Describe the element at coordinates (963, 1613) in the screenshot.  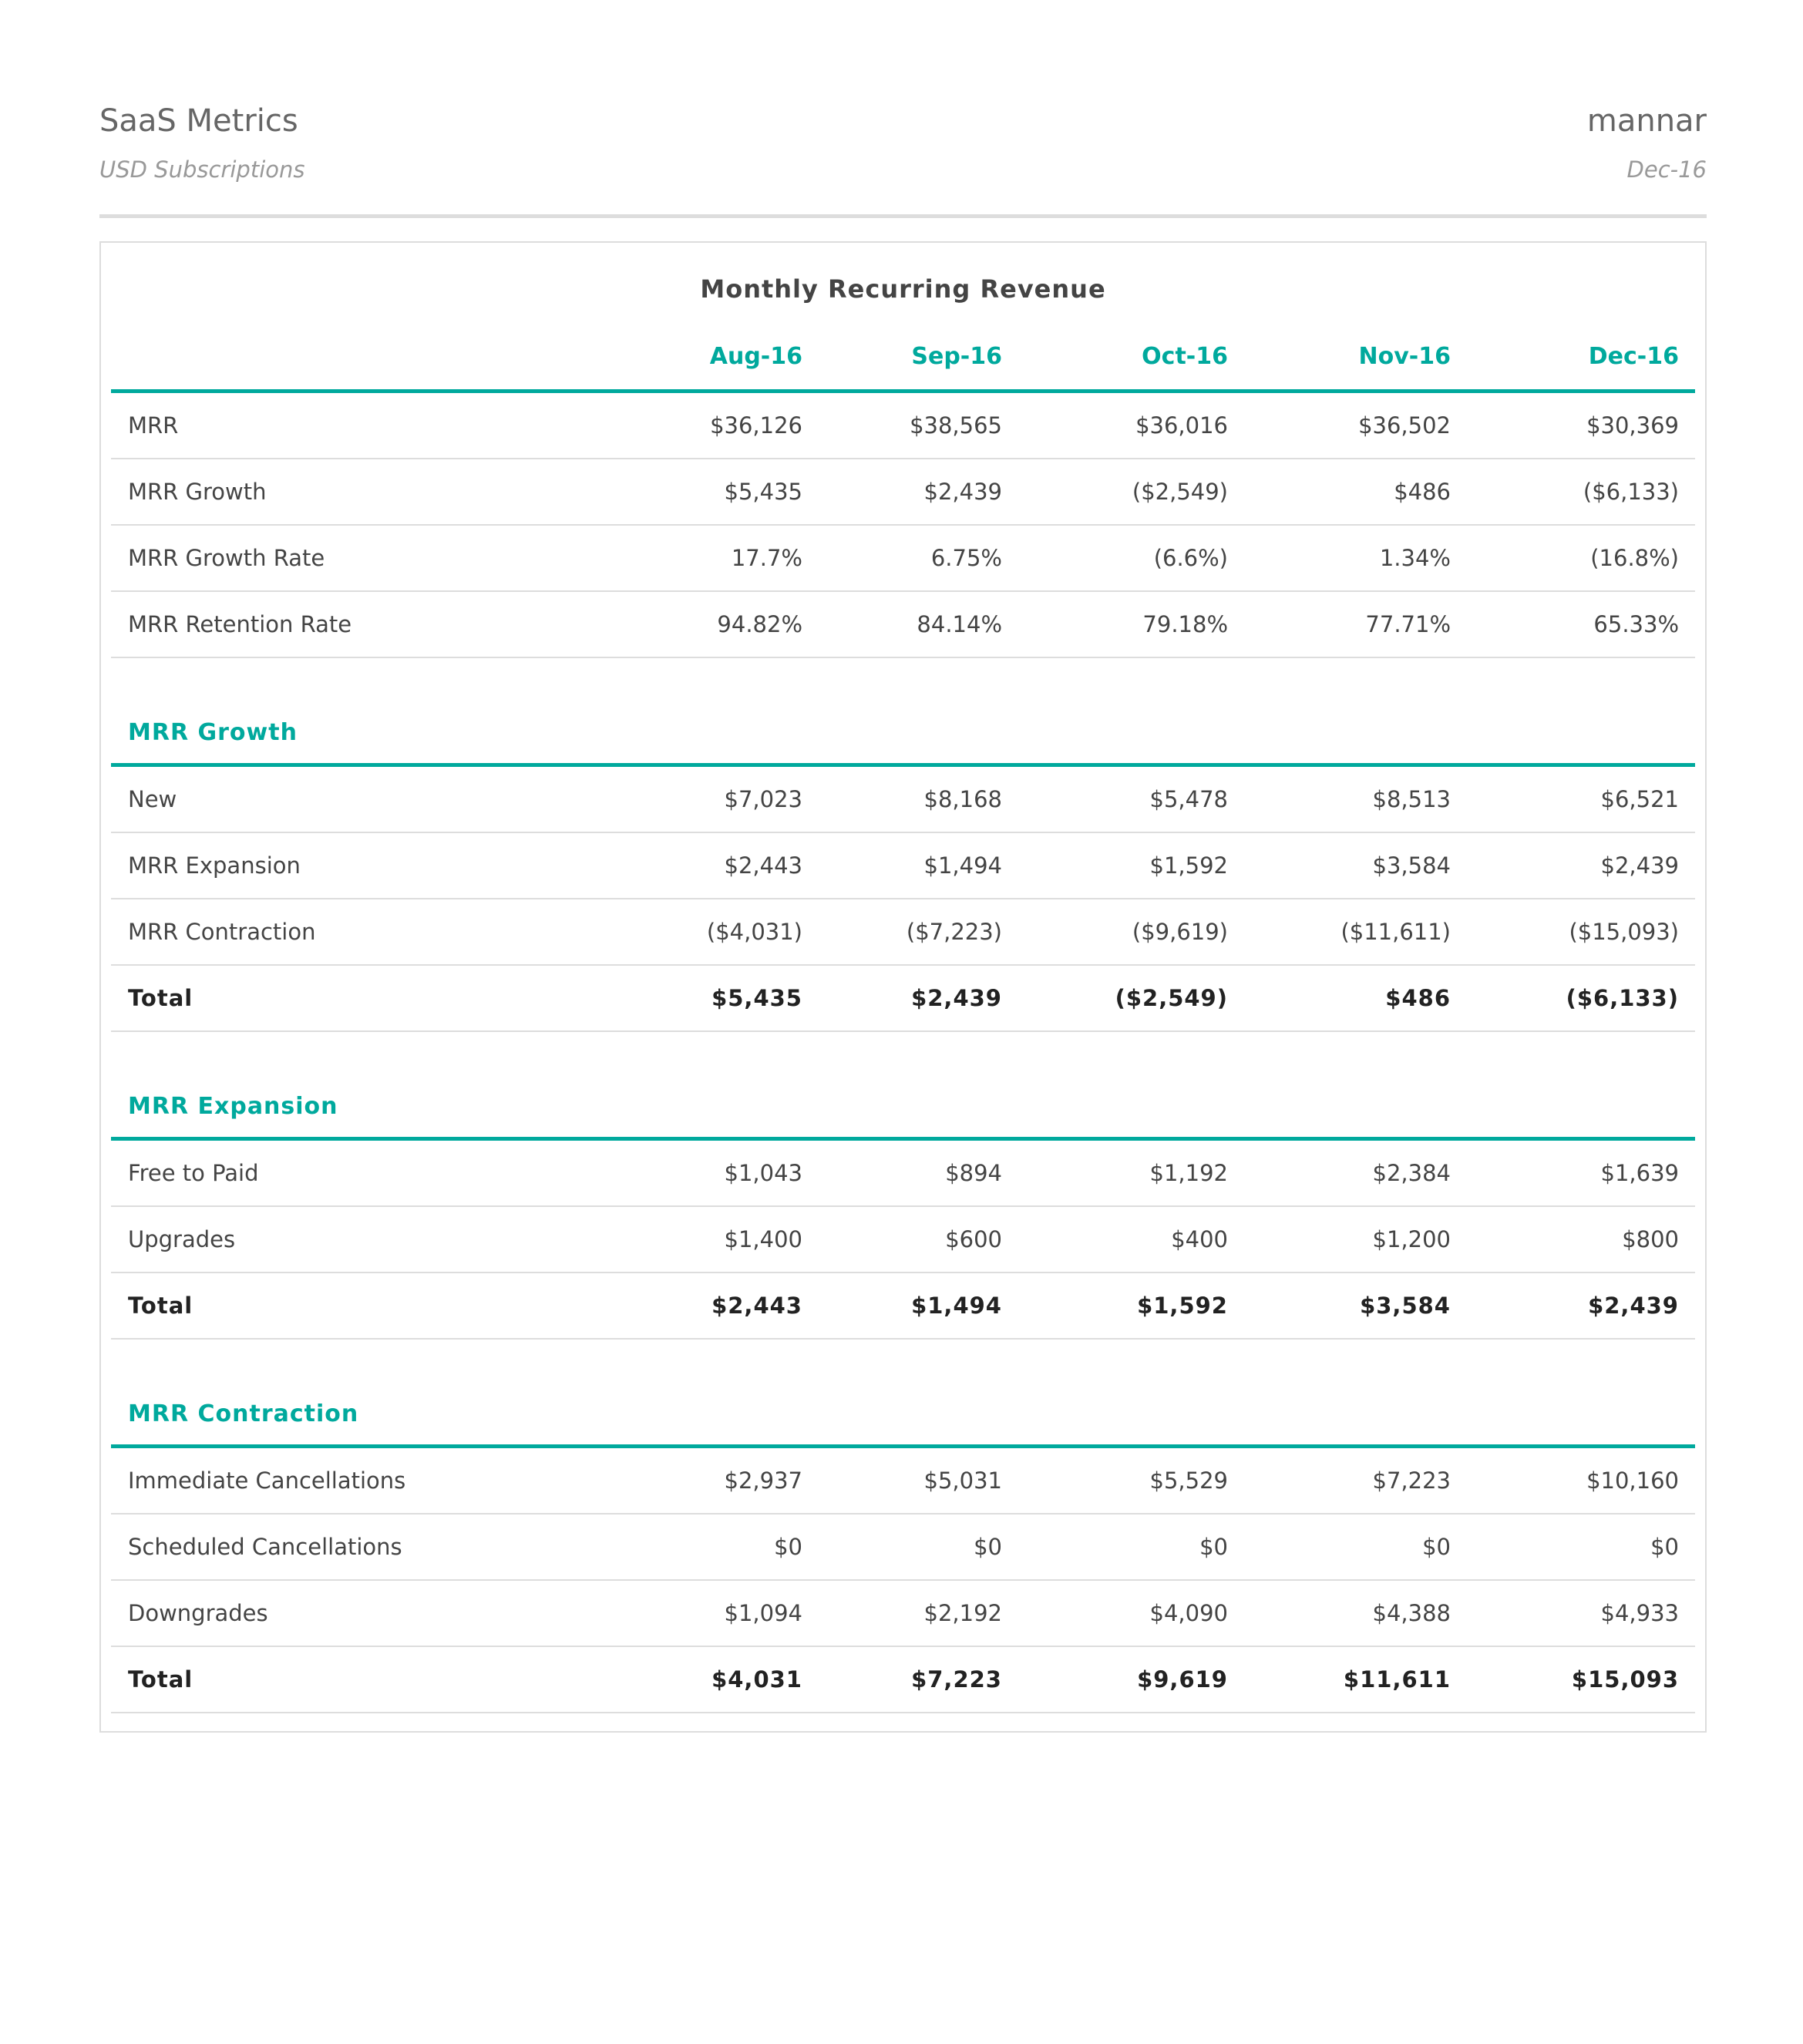
I see `cell-value: $2,192` at that location.